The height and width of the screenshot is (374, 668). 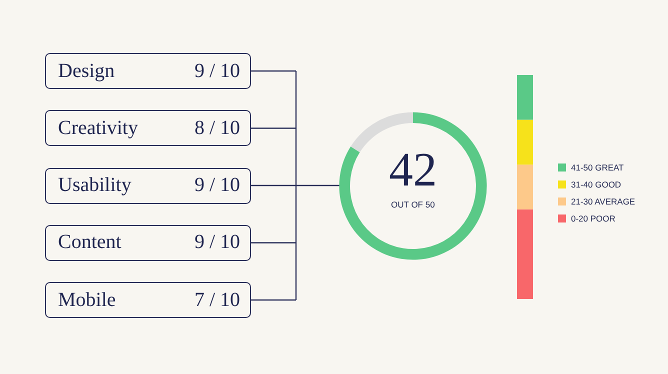 What do you see at coordinates (90, 242) in the screenshot?
I see `text: Content` at bounding box center [90, 242].